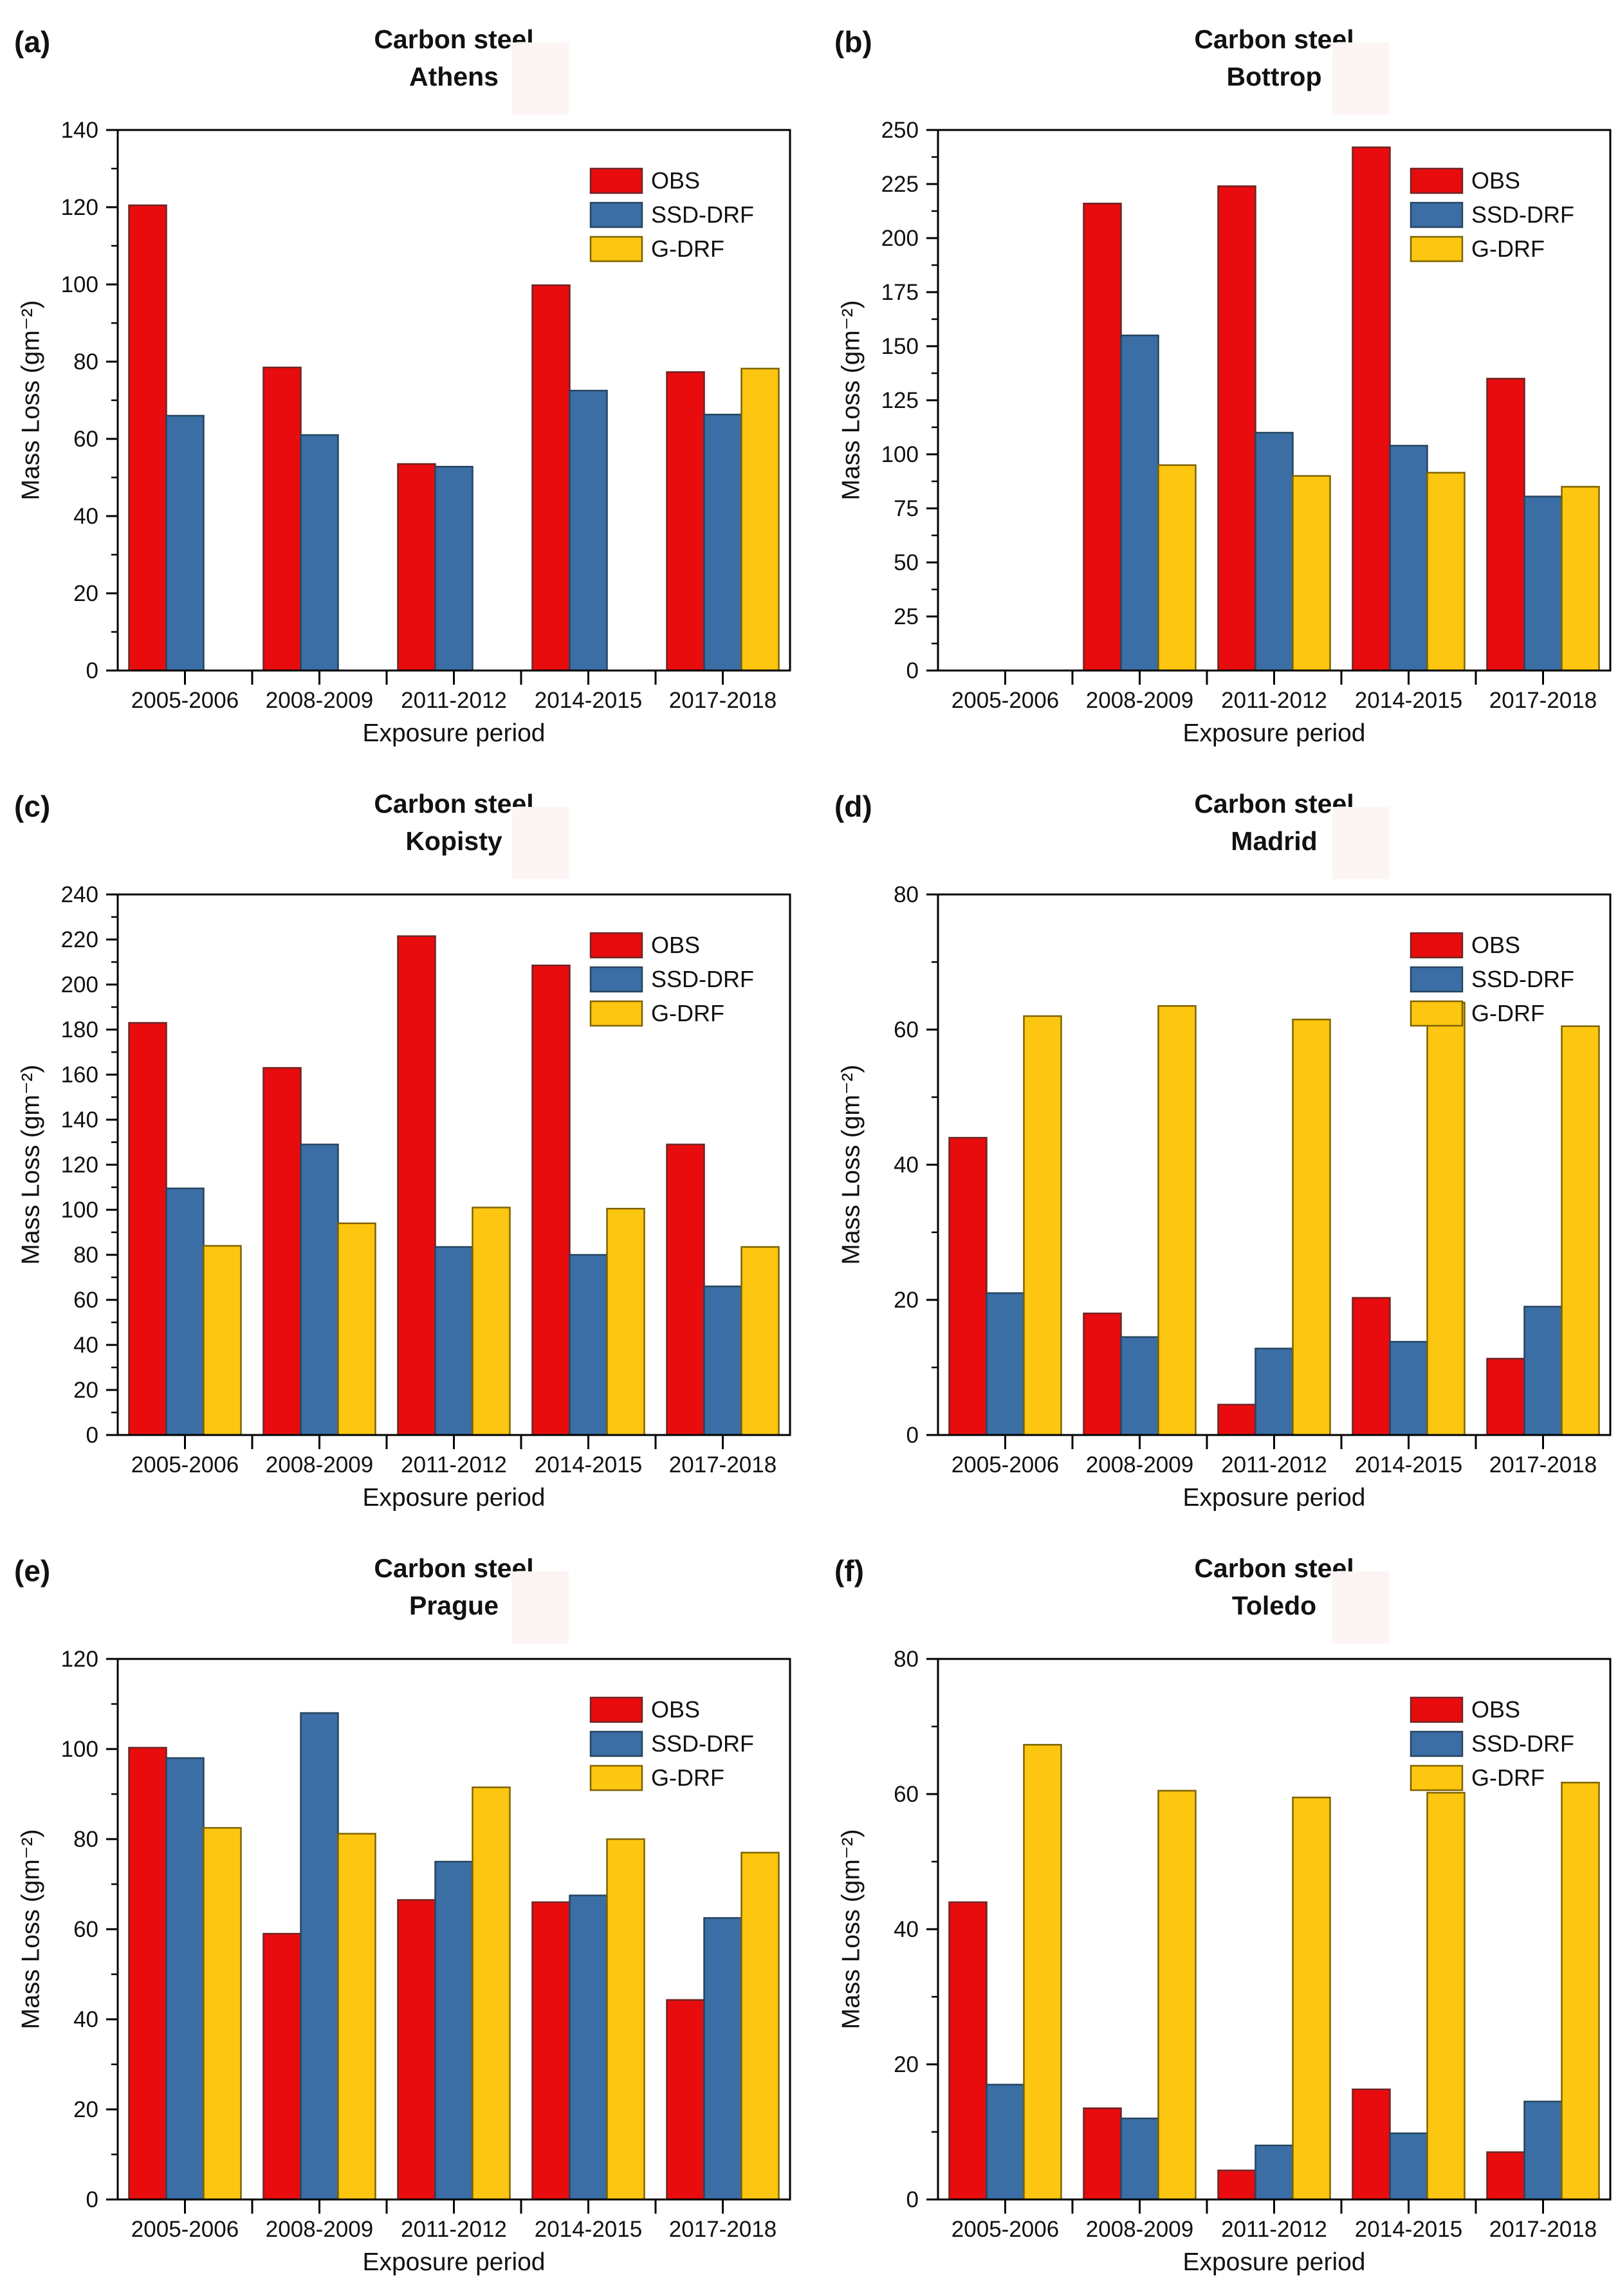 Image resolution: width=1618 pixels, height=2296 pixels. Describe the element at coordinates (454, 76) in the screenshot. I see `panel-title-city: Athens` at that location.